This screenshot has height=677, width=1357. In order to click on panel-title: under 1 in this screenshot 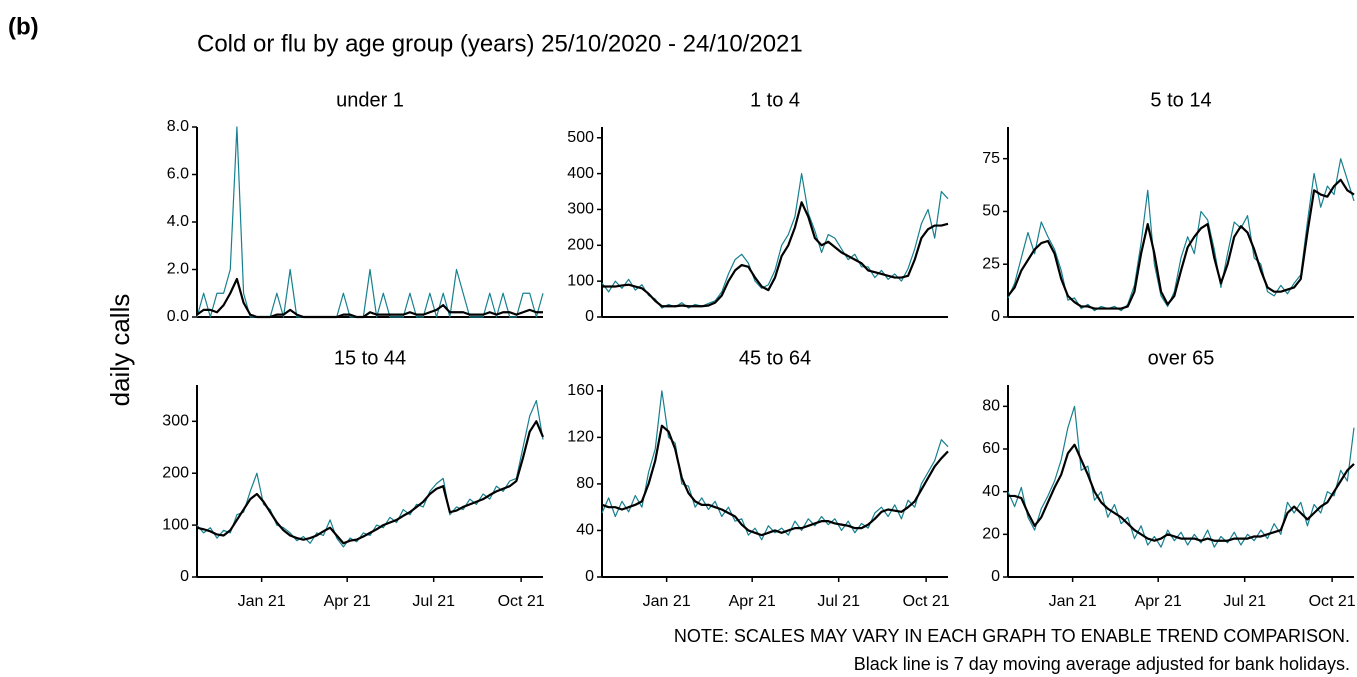, I will do `click(370, 100)`.